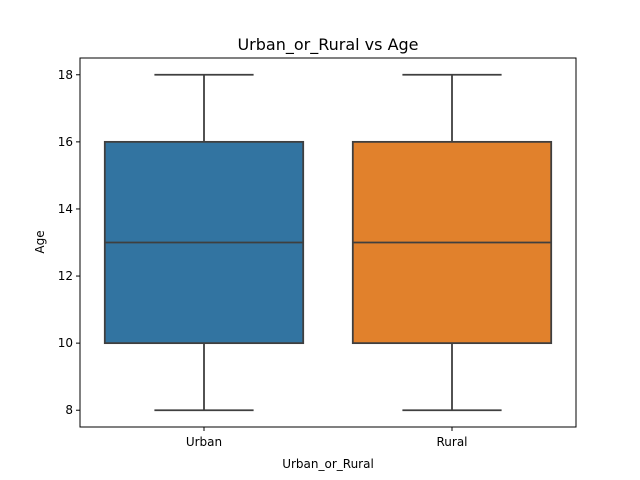  I want to click on chart-title: Urban_or_Rural vs Age, so click(327, 45).